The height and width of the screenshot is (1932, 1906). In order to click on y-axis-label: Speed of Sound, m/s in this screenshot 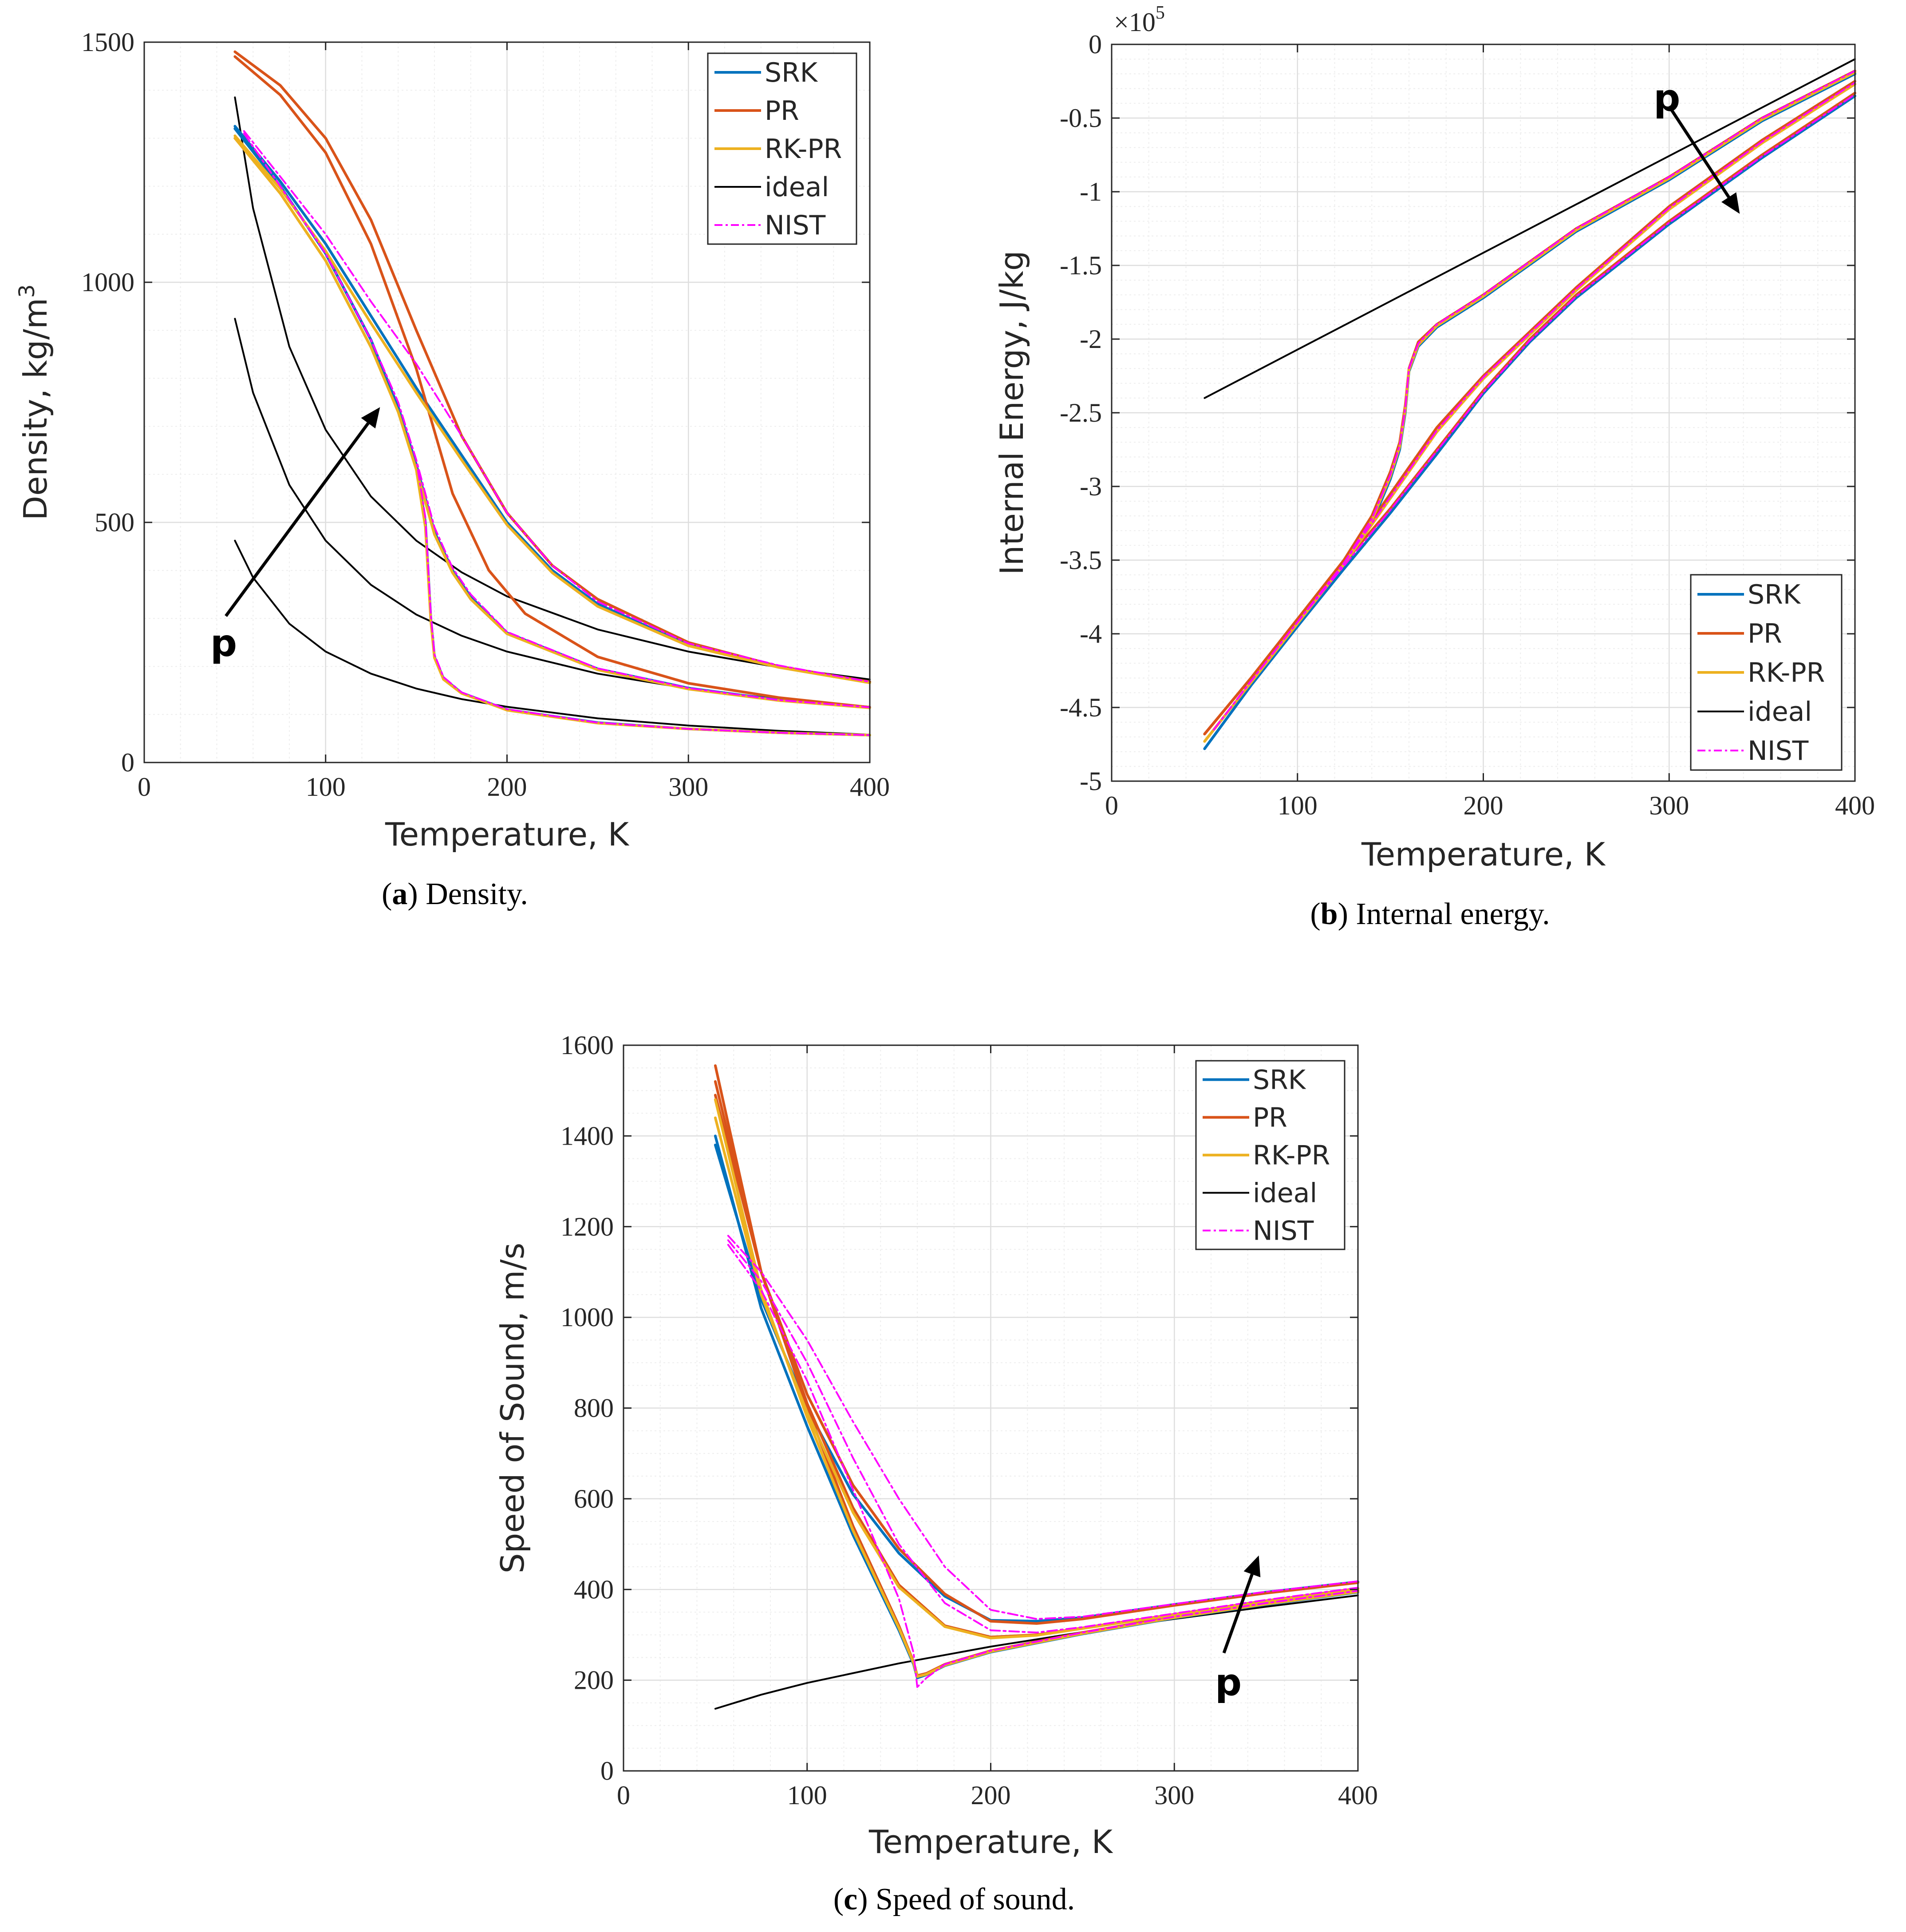, I will do `click(513, 1408)`.